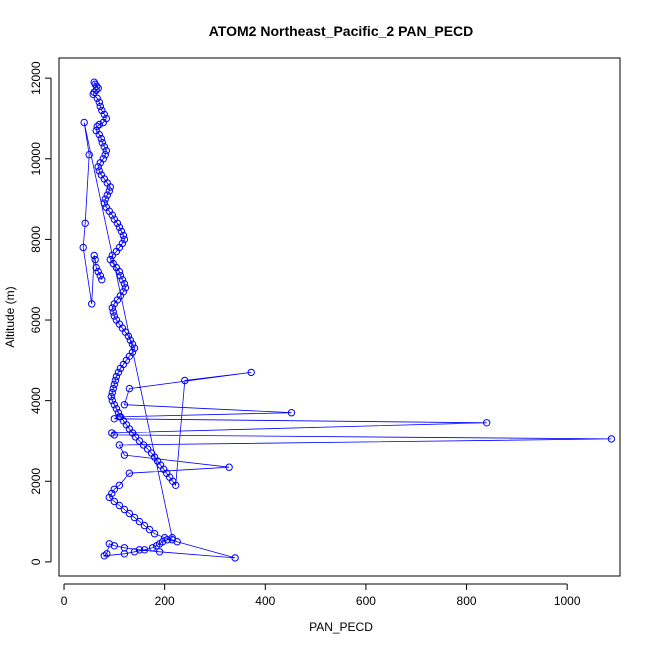 The width and height of the screenshot is (650, 650). I want to click on chart-title: ATOM2 Northeast_Pacific_2 PAN_PECD, so click(341, 31).